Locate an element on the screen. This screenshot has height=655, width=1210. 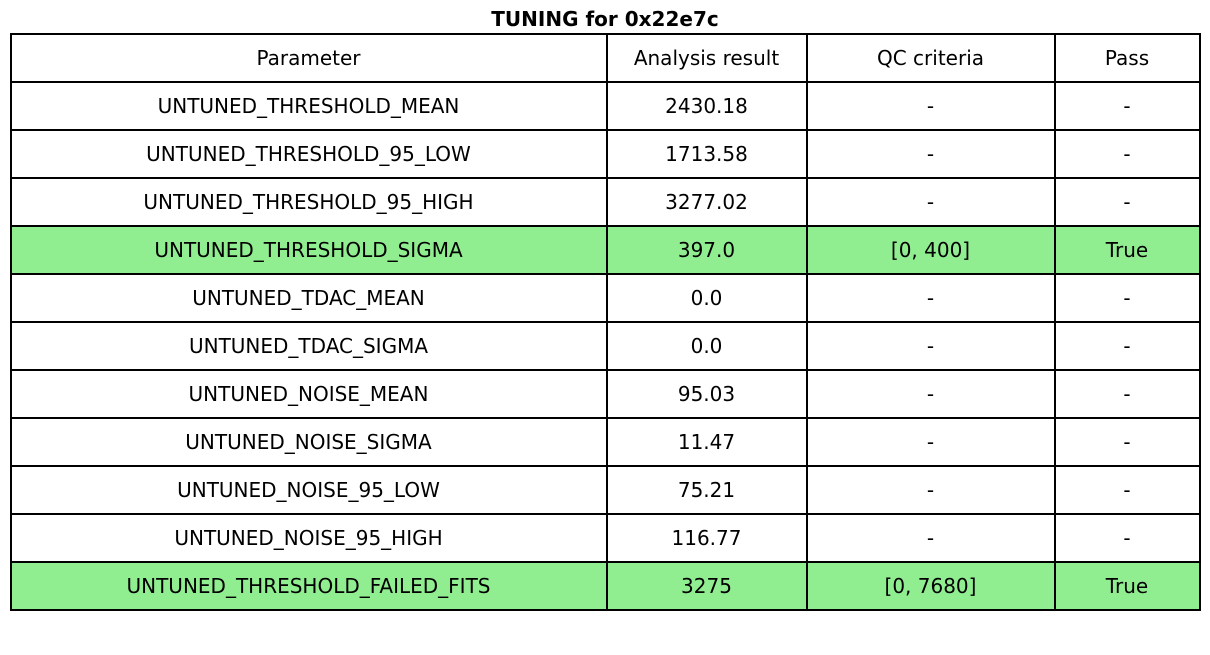
analysis-result-cell: 397.0 is located at coordinates (706, 250).